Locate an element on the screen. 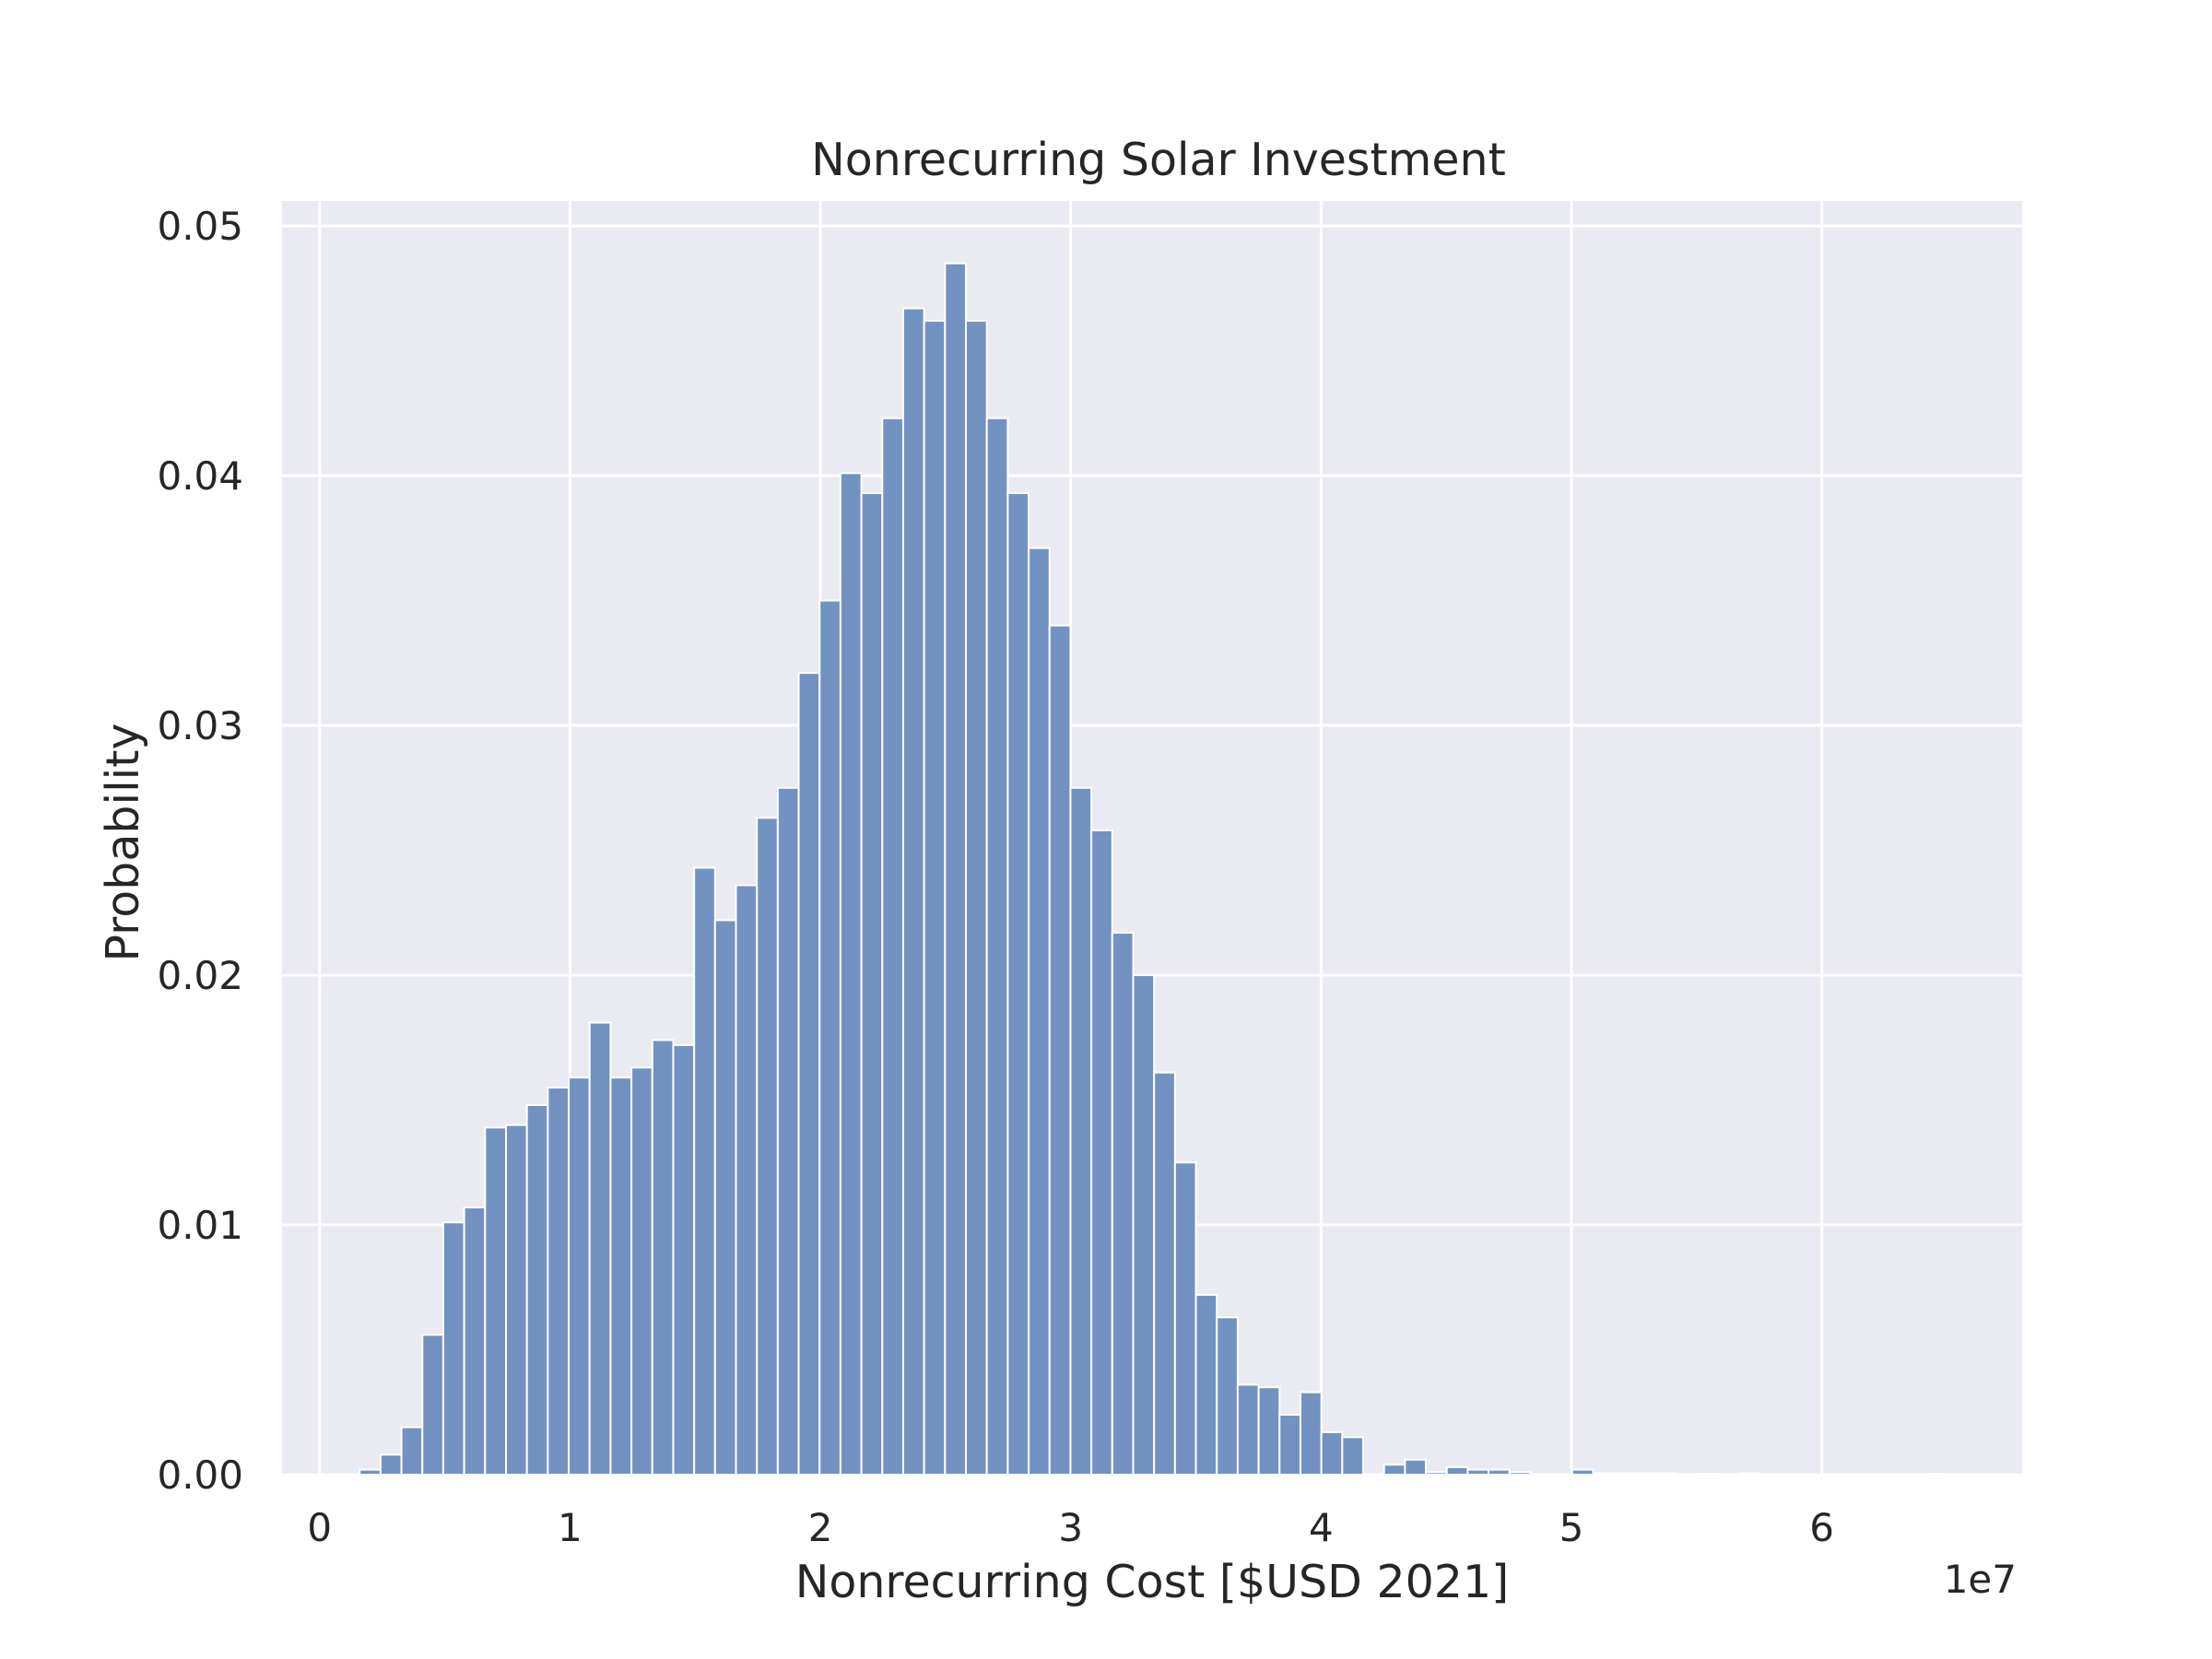 Image resolution: width=2212 pixels, height=1659 pixels. x-tick-label: 4 is located at coordinates (1321, 1527).